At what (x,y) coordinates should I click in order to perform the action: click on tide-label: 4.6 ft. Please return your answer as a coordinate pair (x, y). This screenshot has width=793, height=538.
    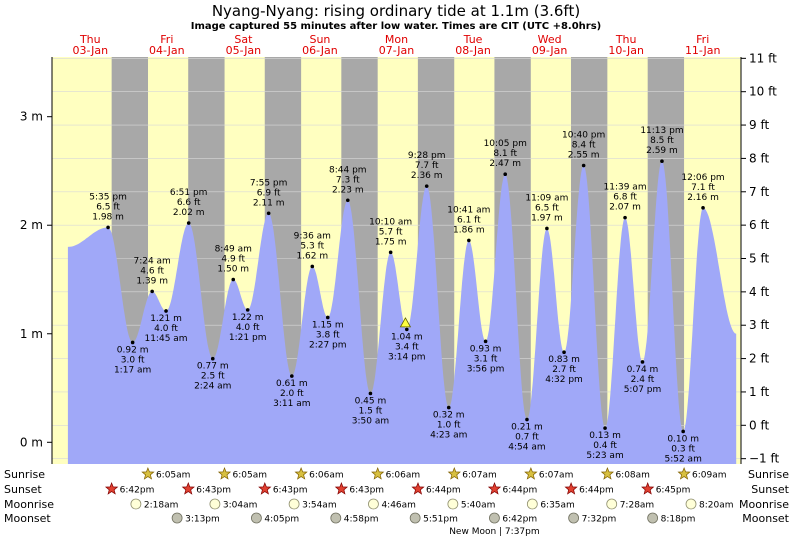
    Looking at the image, I should click on (152, 271).